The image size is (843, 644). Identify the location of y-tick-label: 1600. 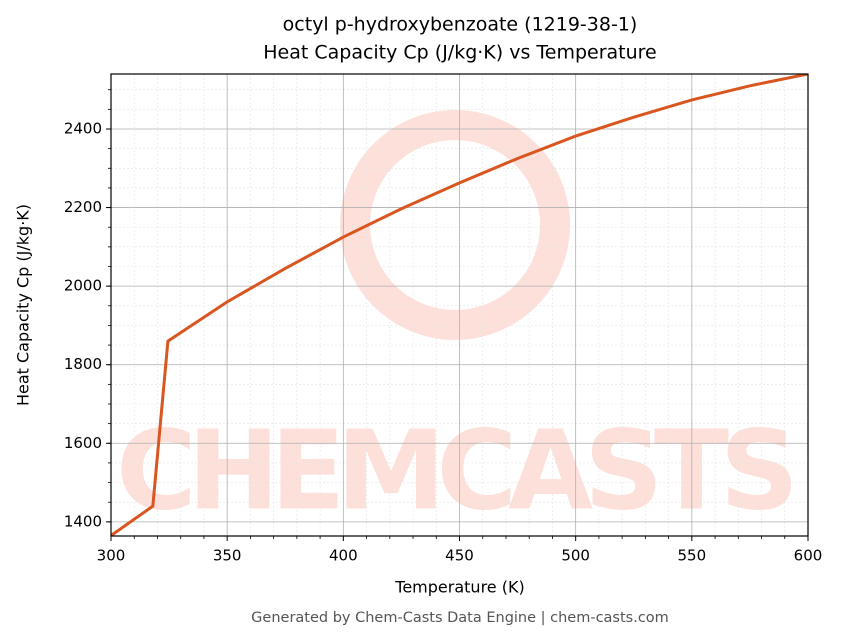
(83, 443).